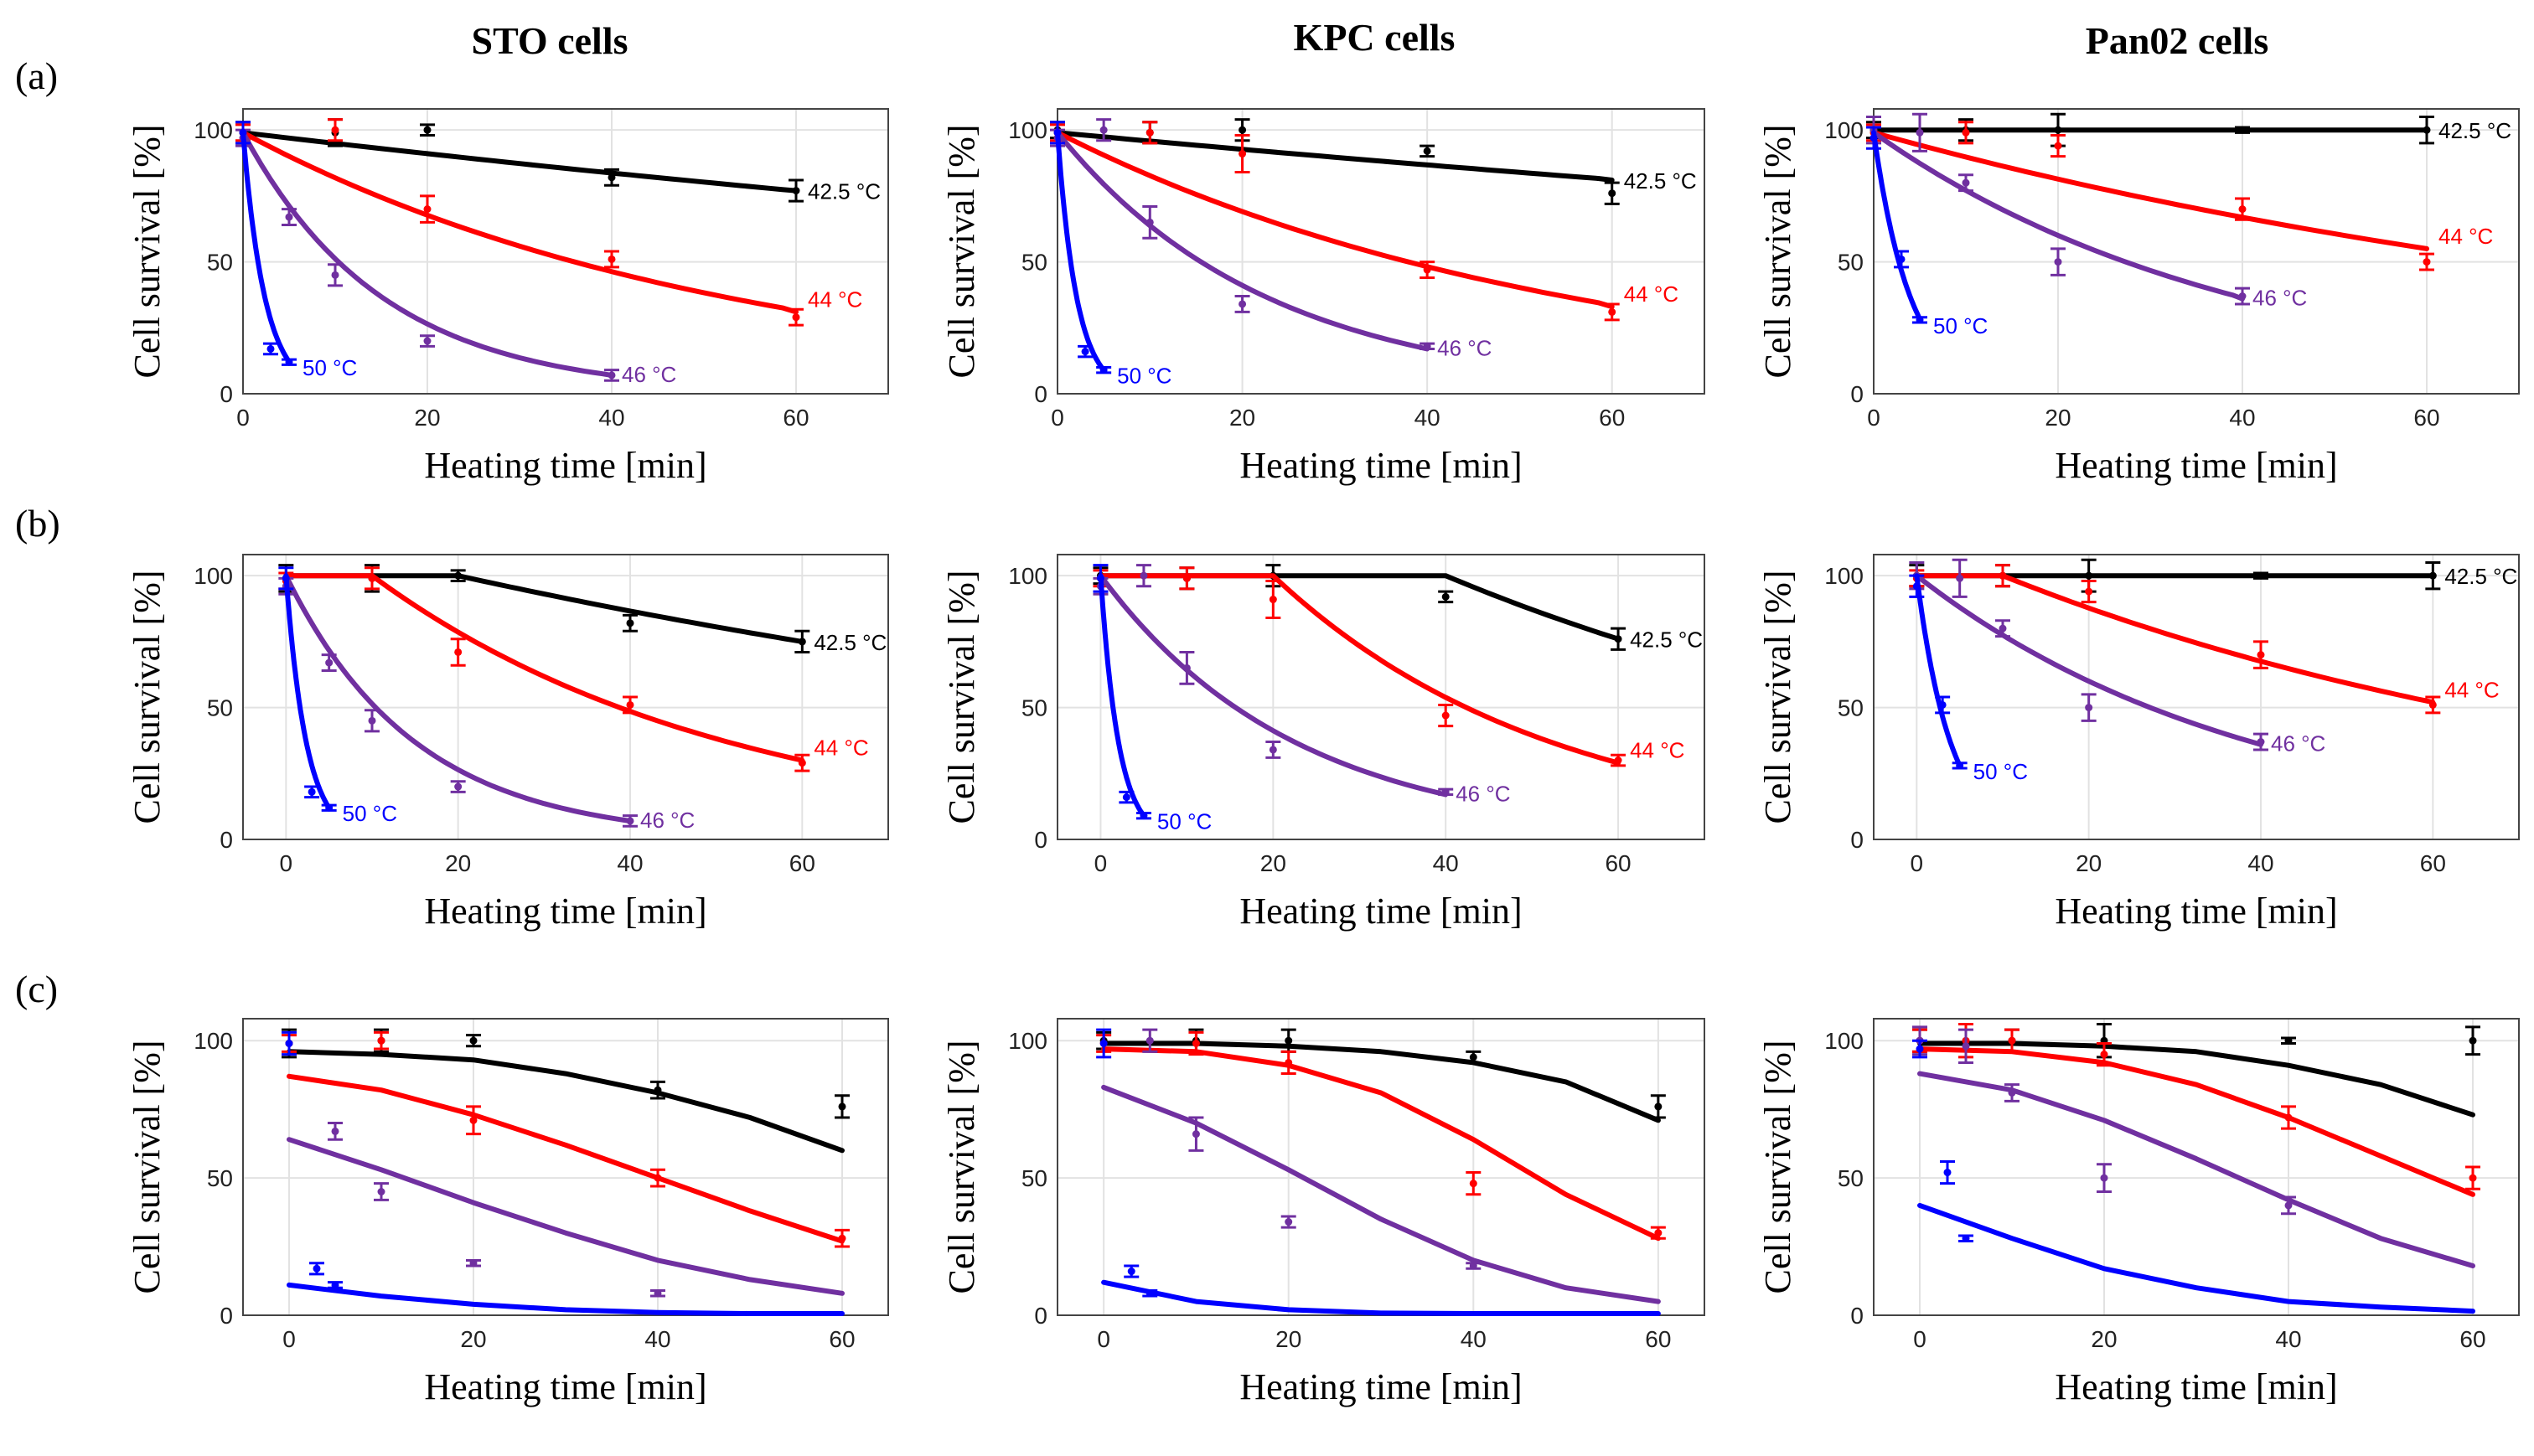  Describe the element at coordinates (330, 367) in the screenshot. I see `curve-label: 50 °C` at that location.